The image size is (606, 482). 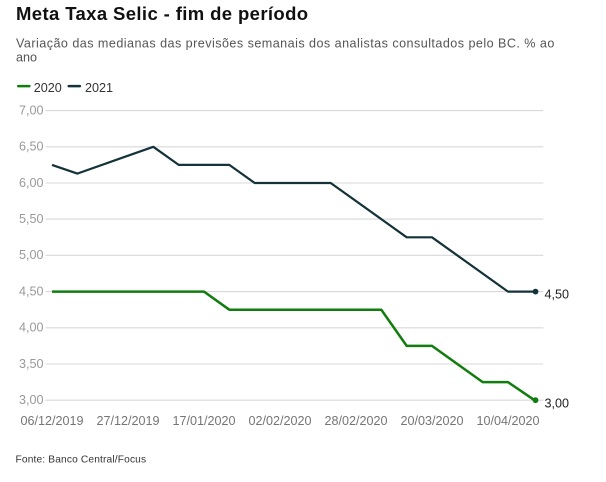 What do you see at coordinates (355, 421) in the screenshot?
I see `svg-text: 28/02/2020` at bounding box center [355, 421].